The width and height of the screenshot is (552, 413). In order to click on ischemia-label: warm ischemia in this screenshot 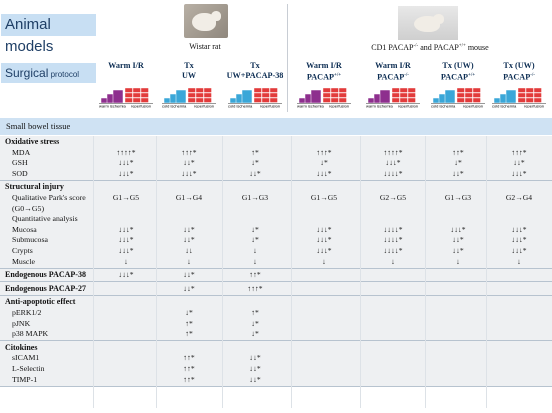, I will do `click(310, 106)`.